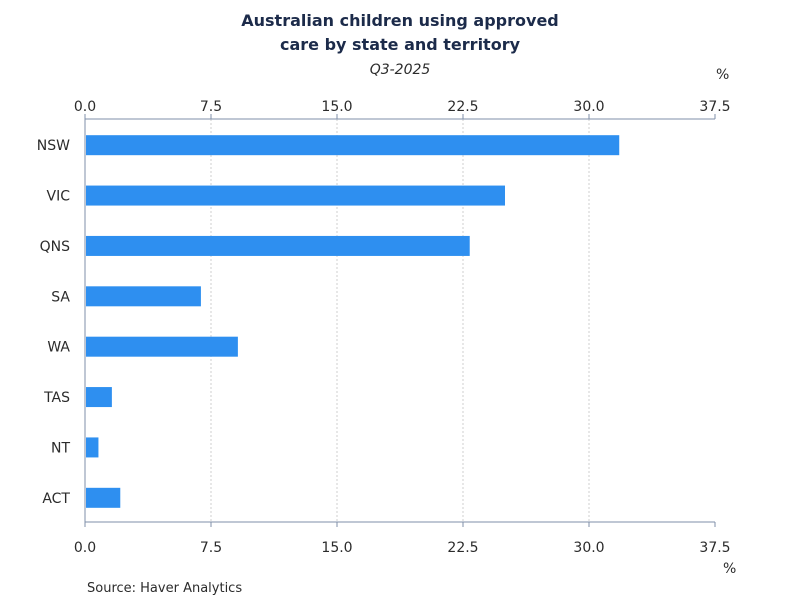 This screenshot has height=600, width=800. I want to click on bar-nsw, so click(353, 145).